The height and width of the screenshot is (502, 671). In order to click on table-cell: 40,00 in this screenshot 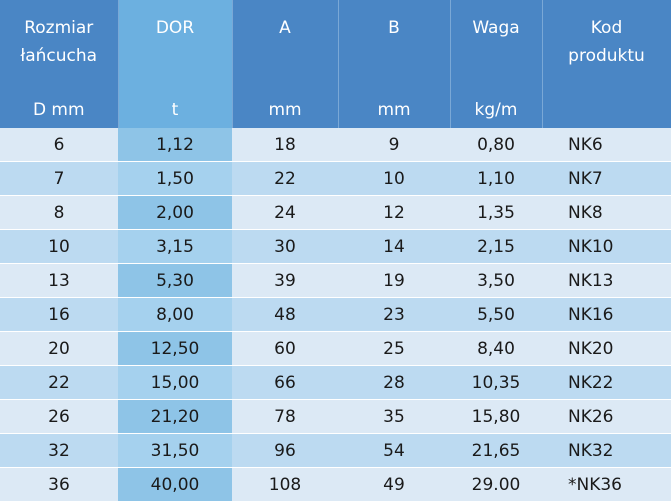, I will do `click(175, 484)`.